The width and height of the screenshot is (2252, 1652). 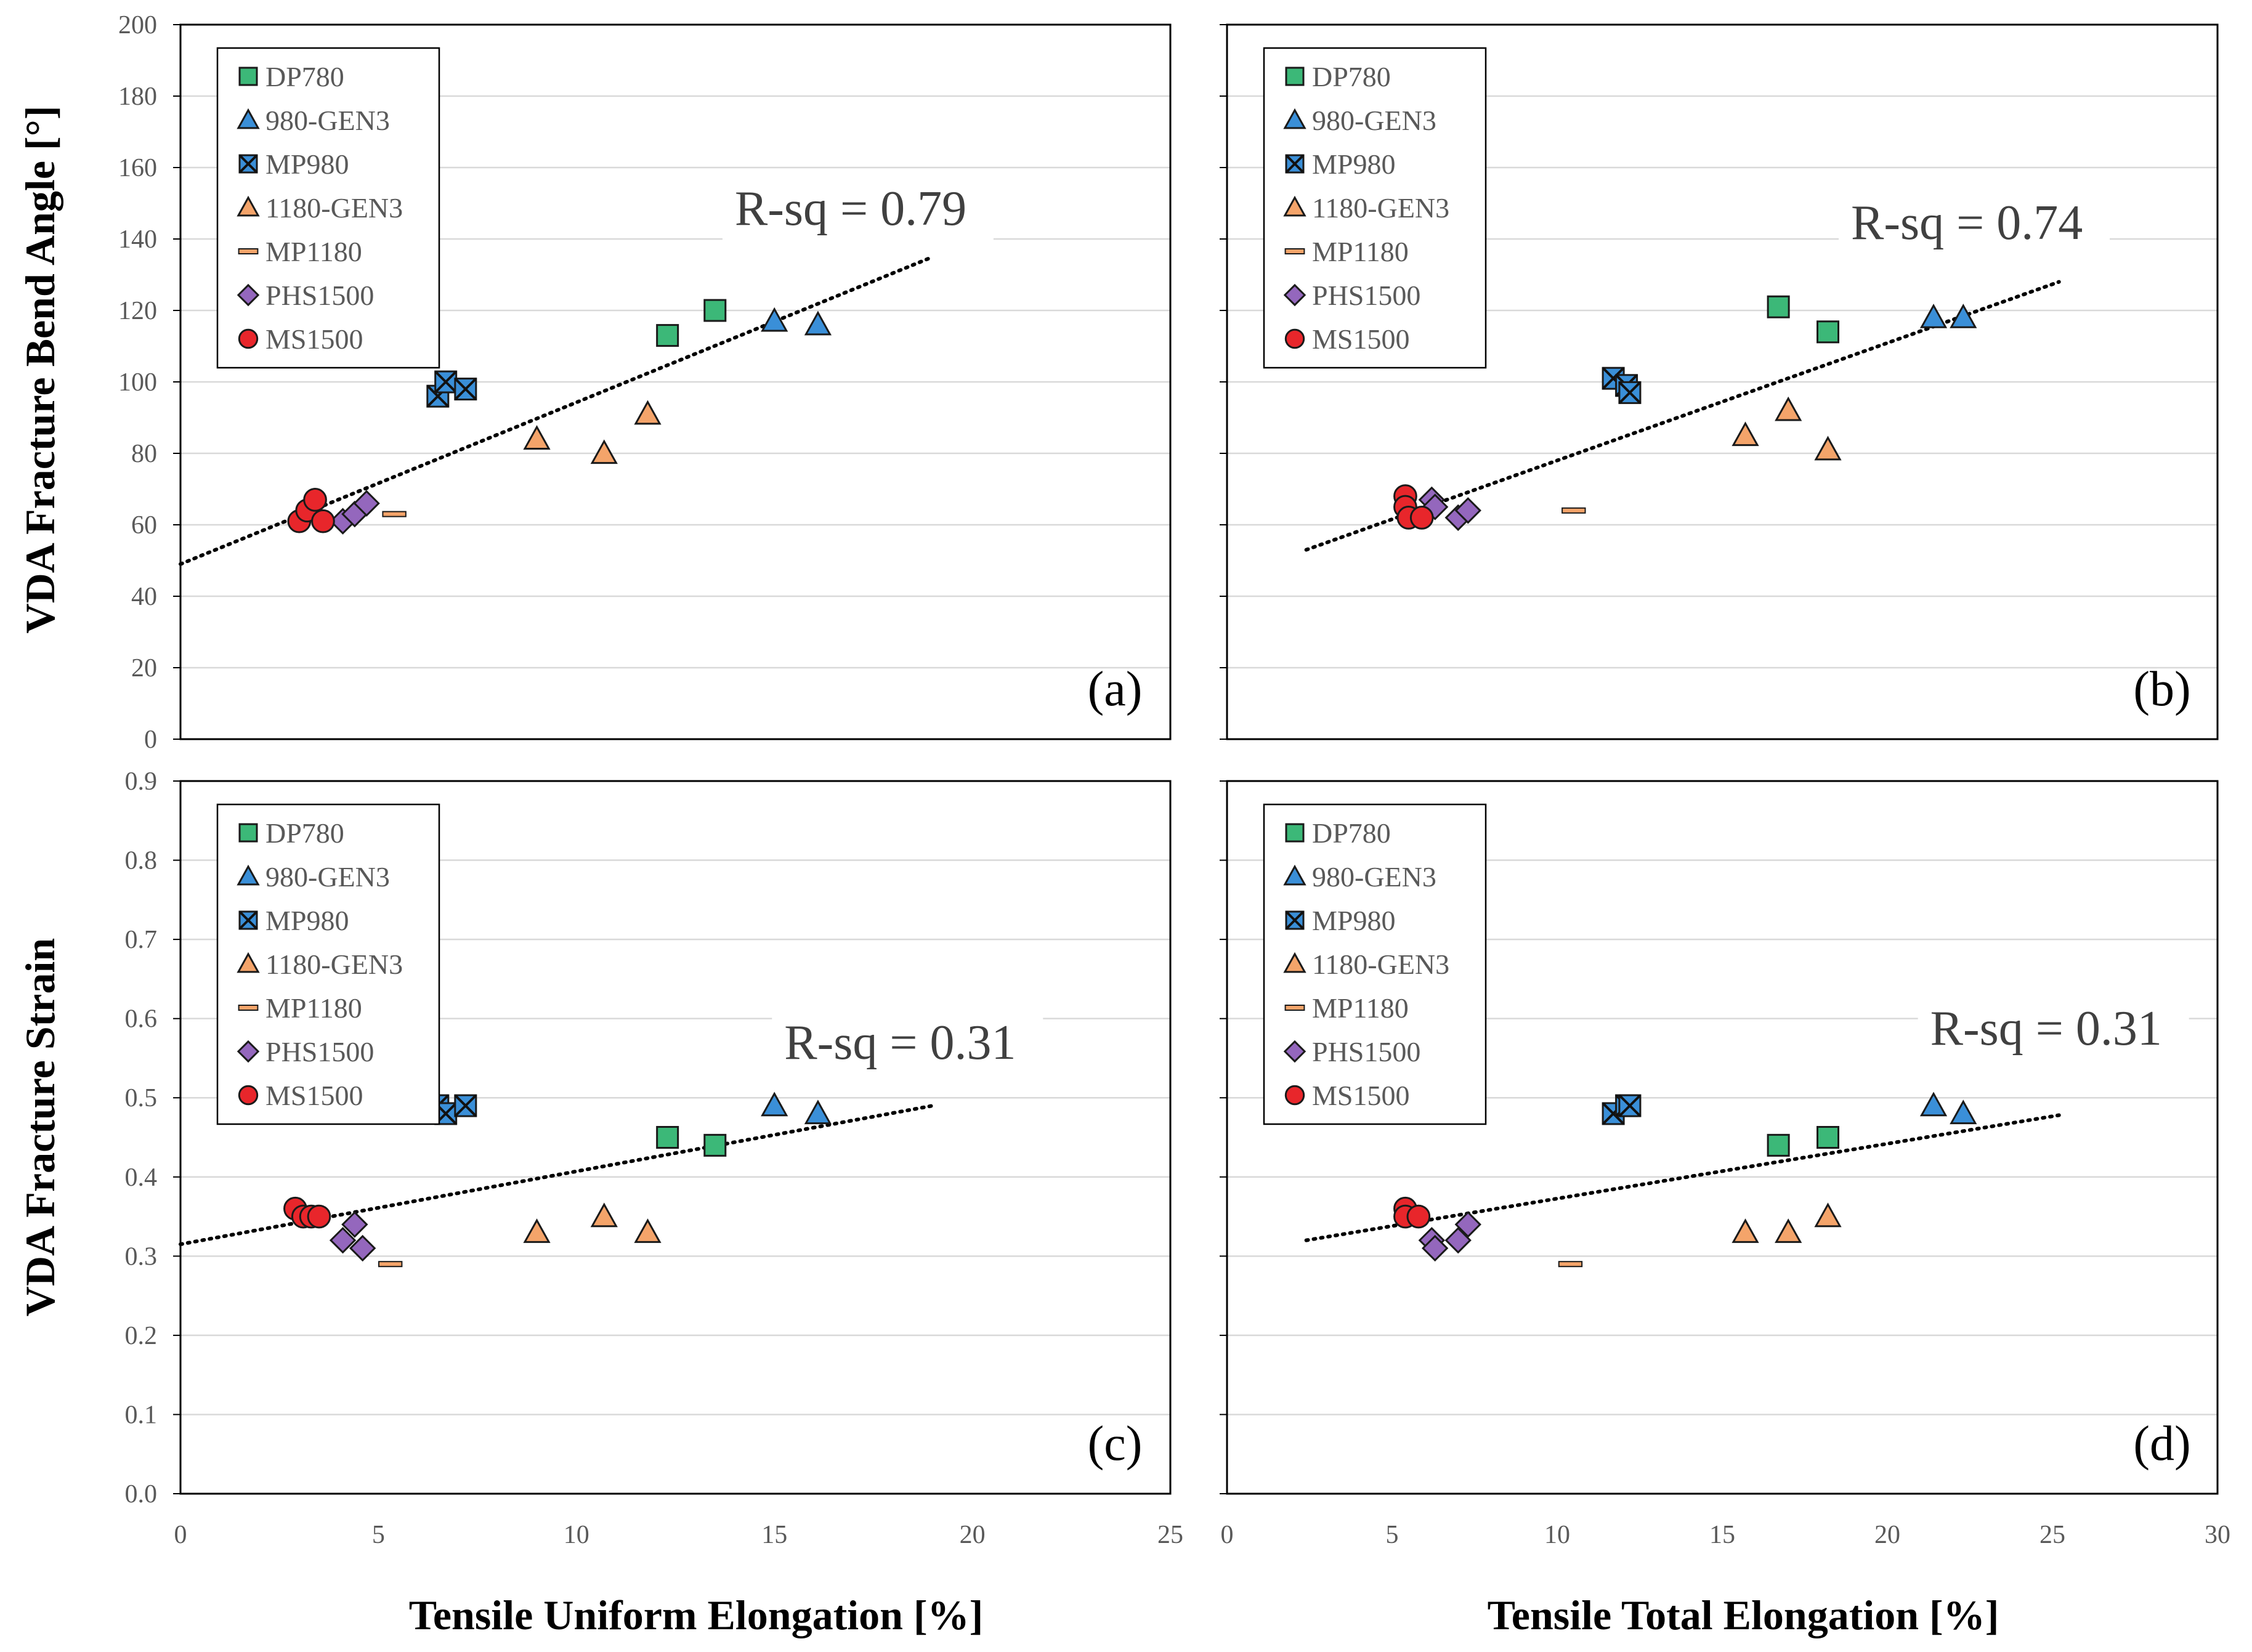 What do you see at coordinates (1574, 511) in the screenshot?
I see `series-MP1180` at bounding box center [1574, 511].